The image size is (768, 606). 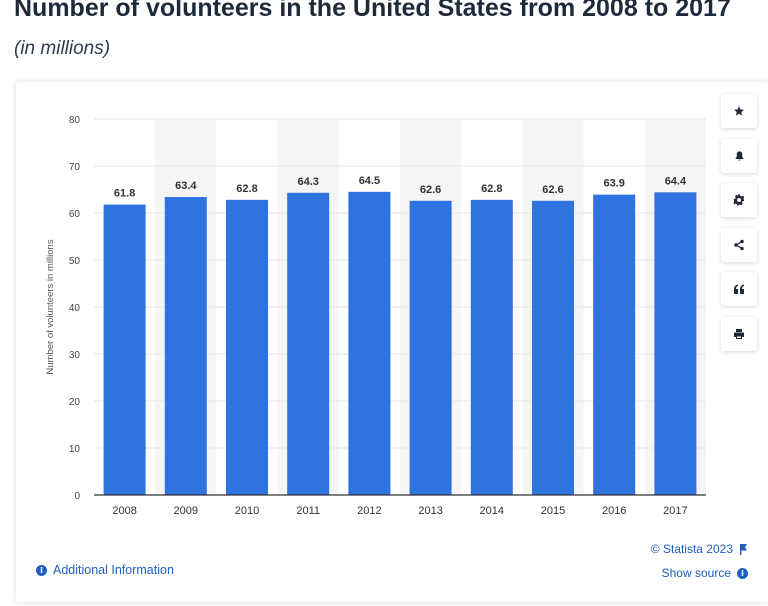 I want to click on x-tick-label: 2013, so click(x=430, y=511).